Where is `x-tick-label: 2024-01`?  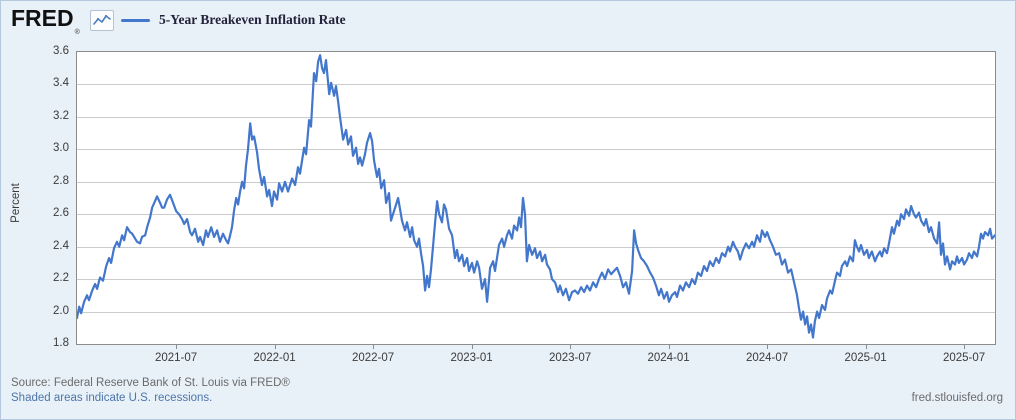
x-tick-label: 2024-01 is located at coordinates (668, 358).